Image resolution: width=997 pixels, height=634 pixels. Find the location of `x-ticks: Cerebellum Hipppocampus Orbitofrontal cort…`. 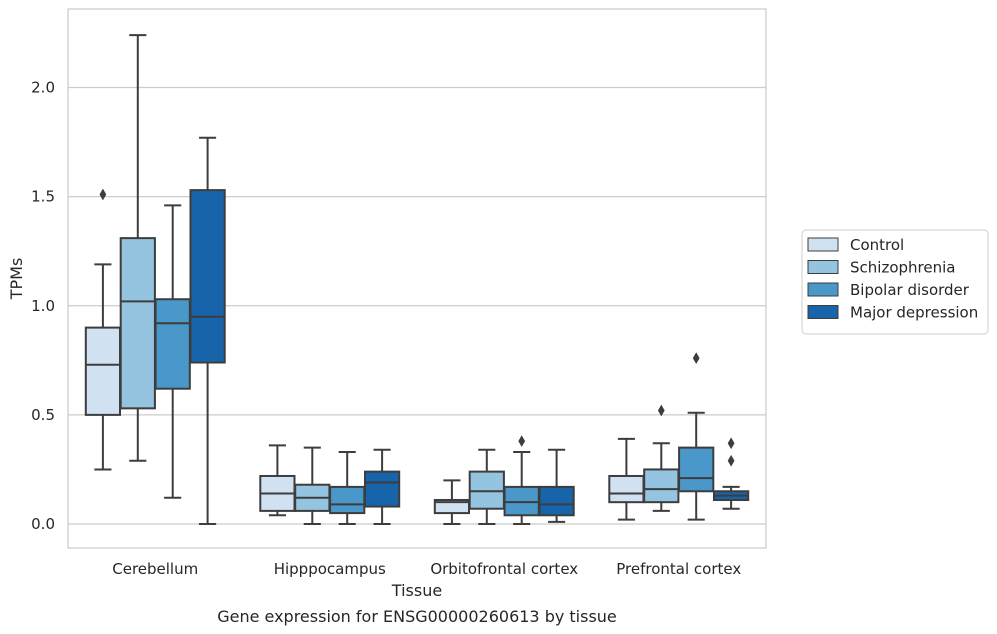

x-ticks: Cerebellum Hipppocampus Orbitofrontal cort… is located at coordinates (426, 569).